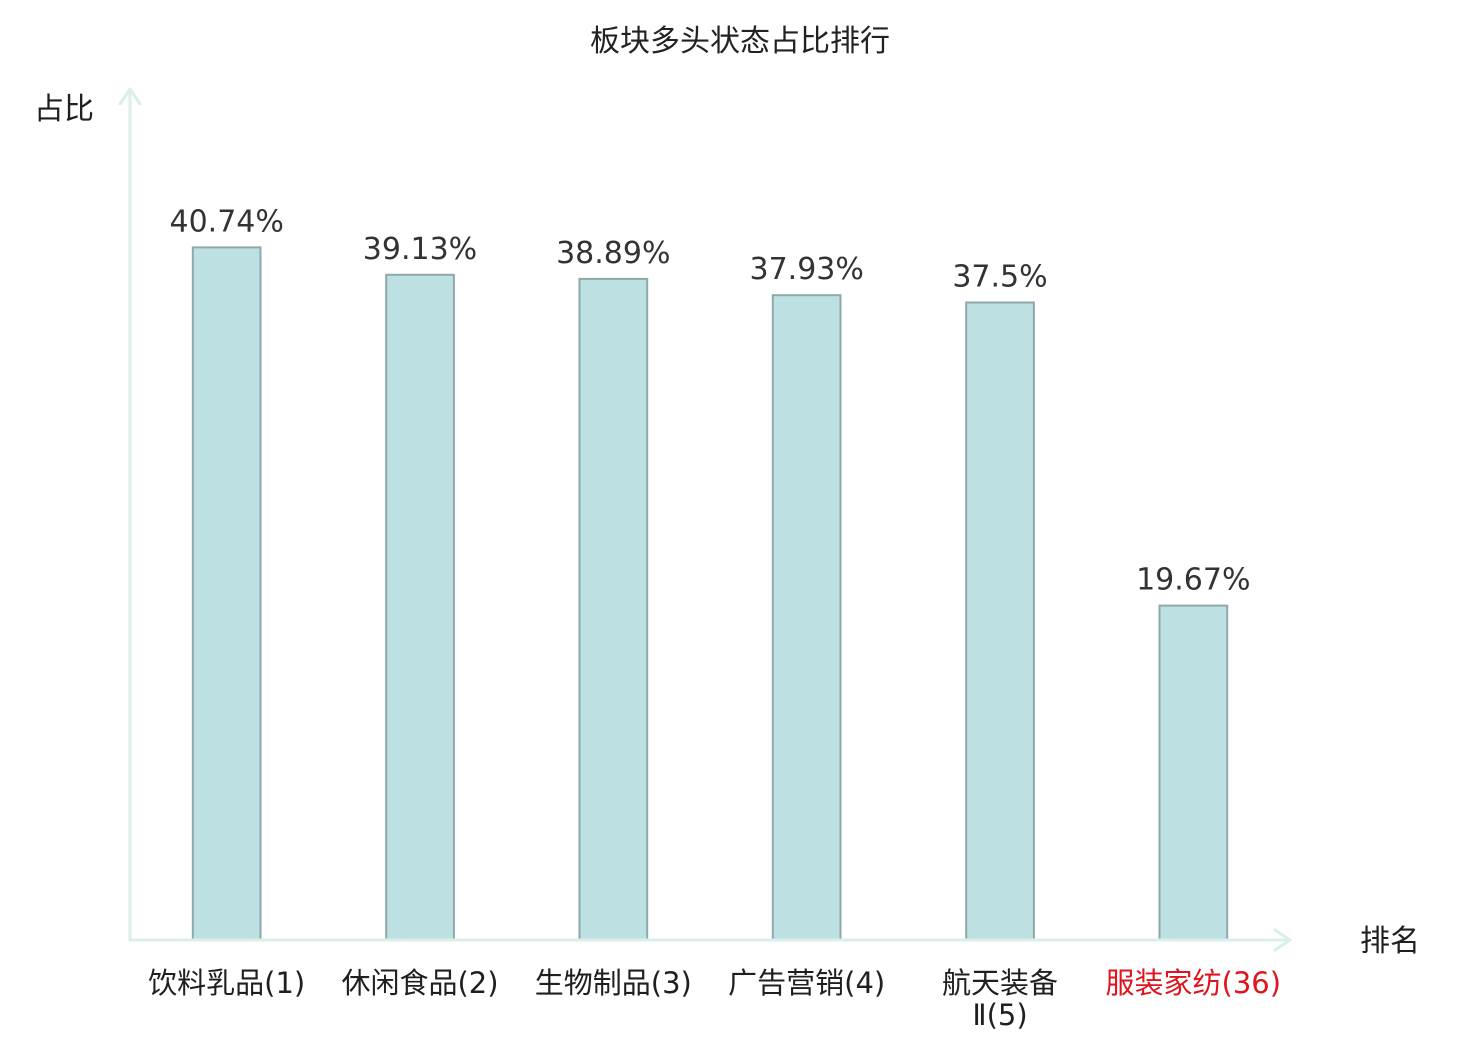 Image resolution: width=1480 pixels, height=1040 pixels. I want to click on x-axis-arrow-icon, so click(1282, 940).